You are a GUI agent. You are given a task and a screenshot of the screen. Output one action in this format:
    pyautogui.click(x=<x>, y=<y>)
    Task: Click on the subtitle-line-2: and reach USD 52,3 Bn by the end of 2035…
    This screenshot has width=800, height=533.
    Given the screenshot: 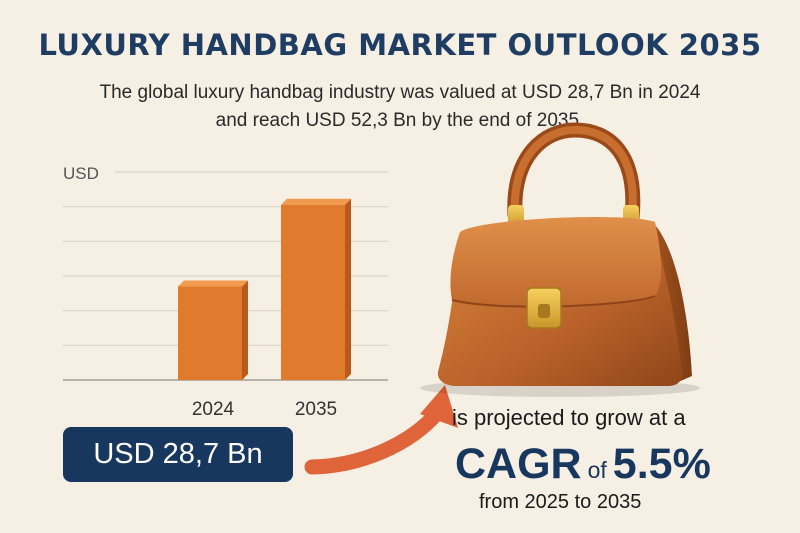 What is the action you would take?
    pyautogui.click(x=400, y=120)
    